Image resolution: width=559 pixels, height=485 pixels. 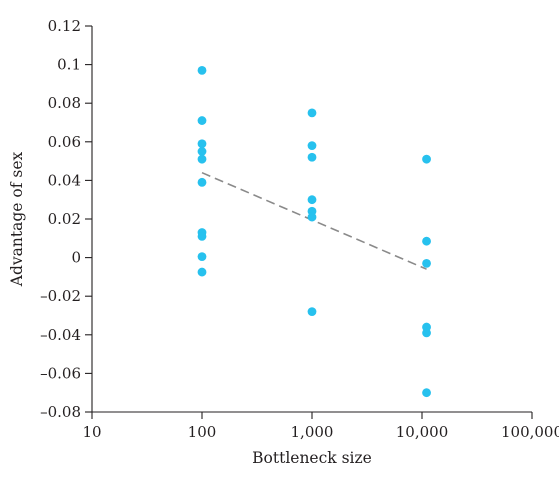 What do you see at coordinates (422, 432) in the screenshot?
I see `x-tick-label: 10,000` at bounding box center [422, 432].